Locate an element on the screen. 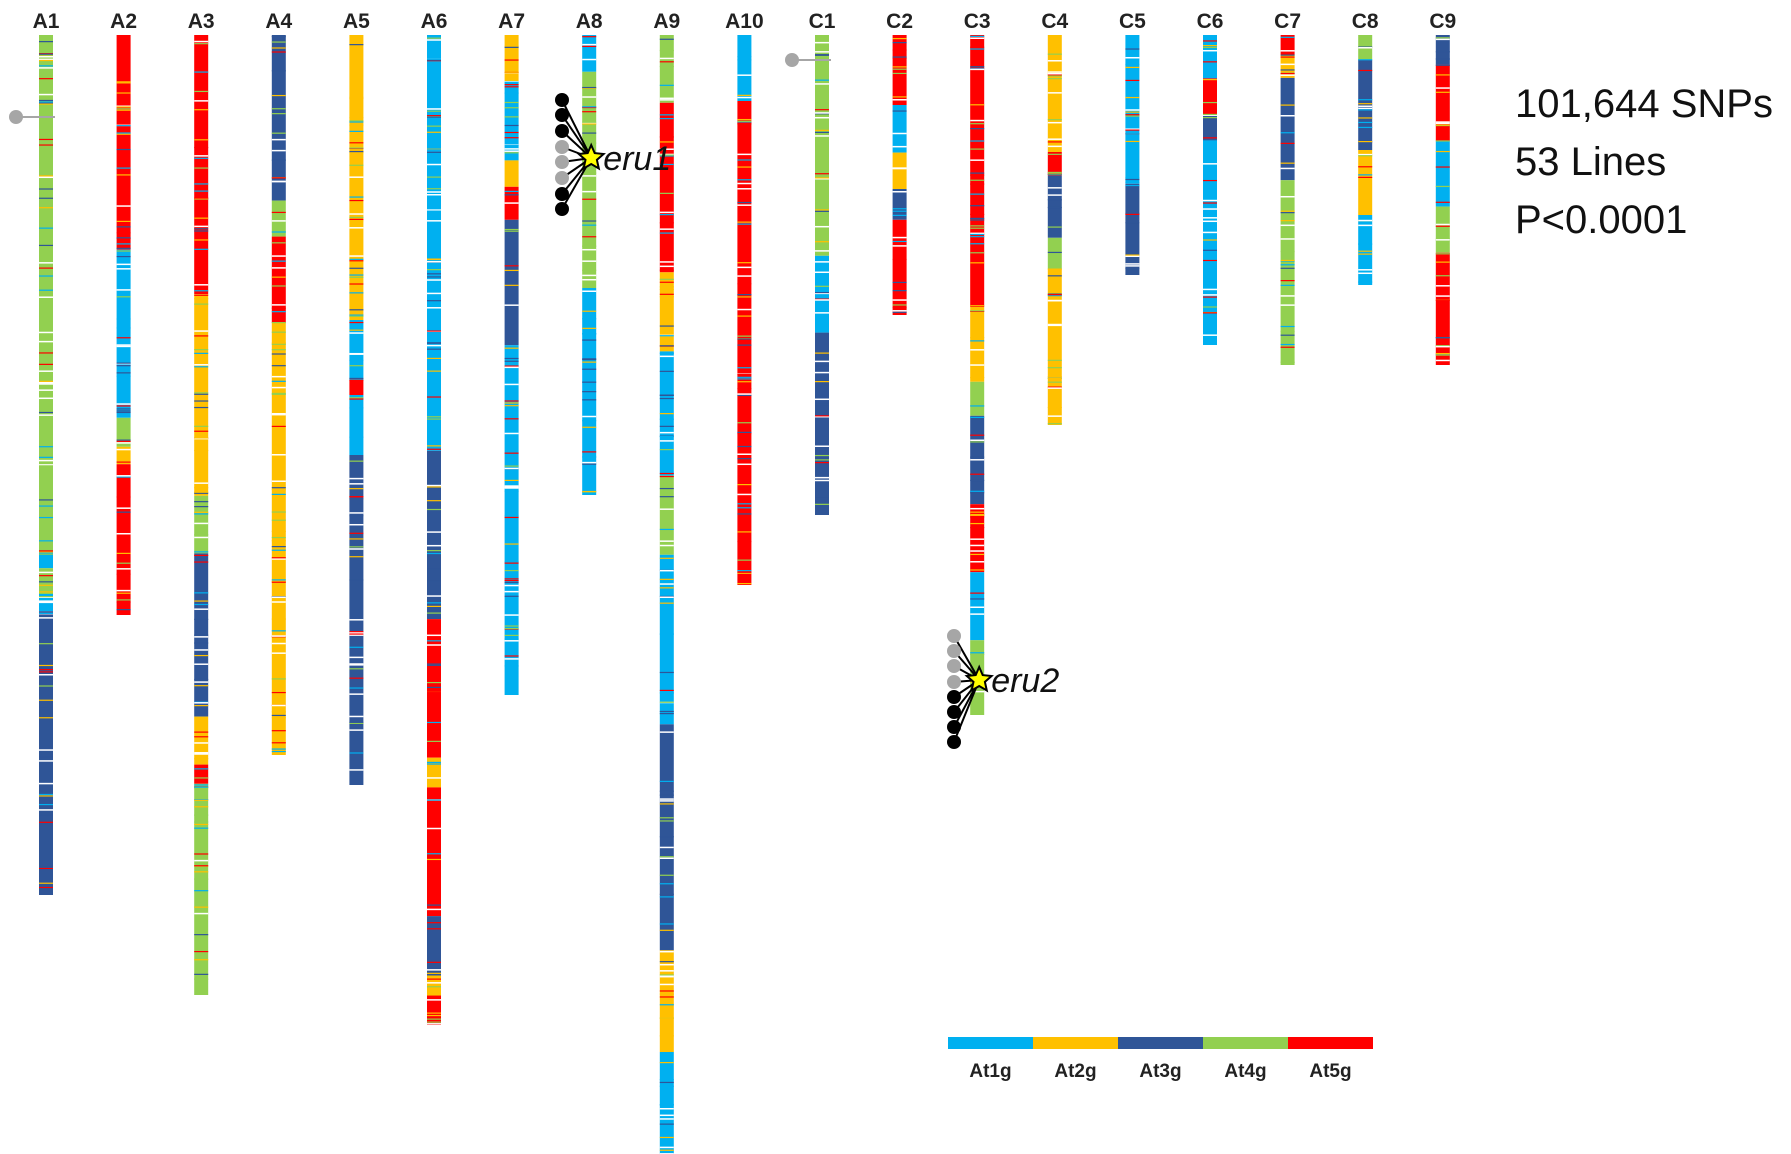 This screenshot has height=1154, width=1791. legend-swatch-at1g is located at coordinates (990, 1043).